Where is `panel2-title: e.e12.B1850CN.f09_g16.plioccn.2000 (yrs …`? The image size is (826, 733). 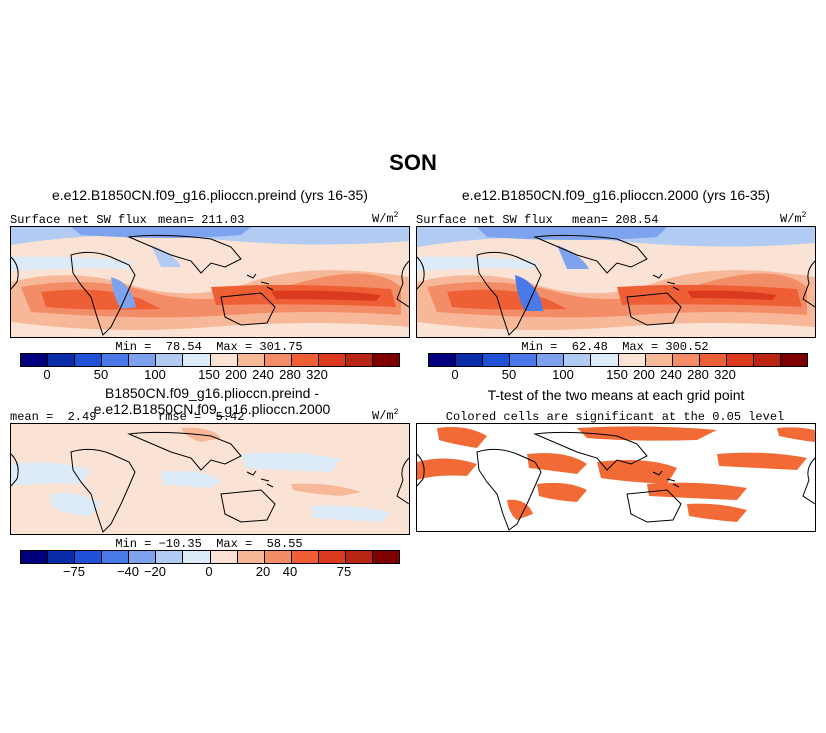 panel2-title: e.e12.B1850CN.f09_g16.plioccn.2000 (yrs … is located at coordinates (616, 195).